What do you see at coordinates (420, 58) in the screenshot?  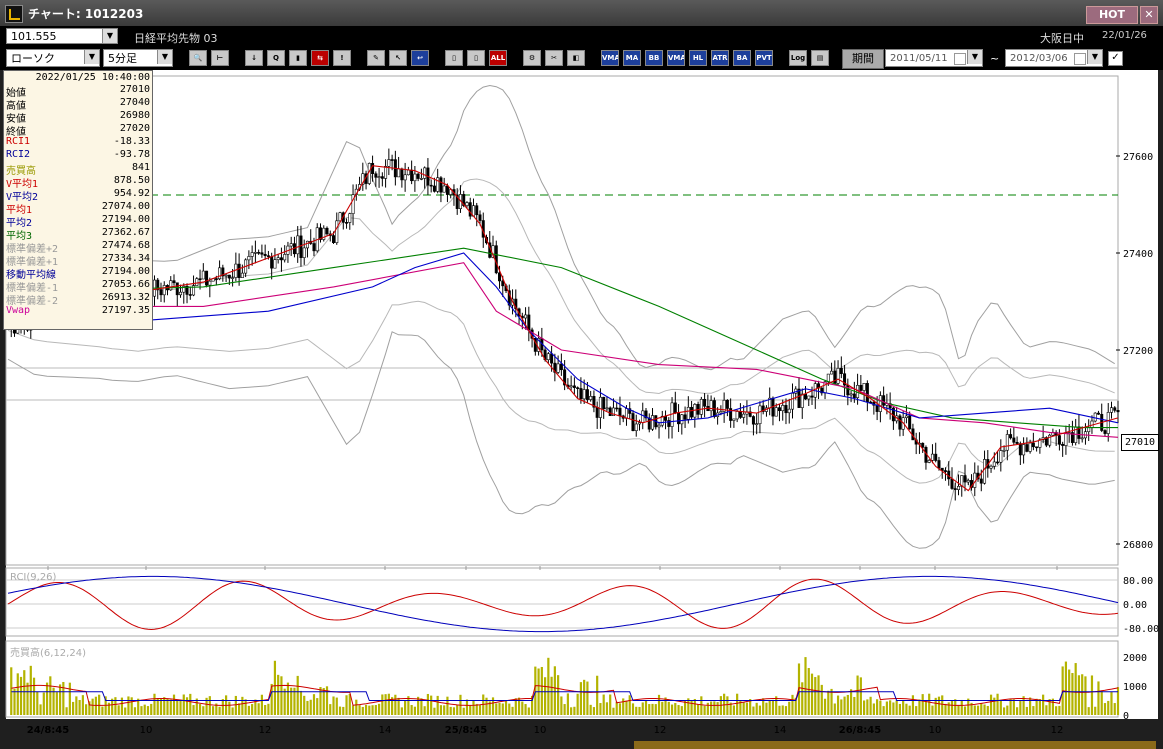 I see `undo-icon: ↩` at bounding box center [420, 58].